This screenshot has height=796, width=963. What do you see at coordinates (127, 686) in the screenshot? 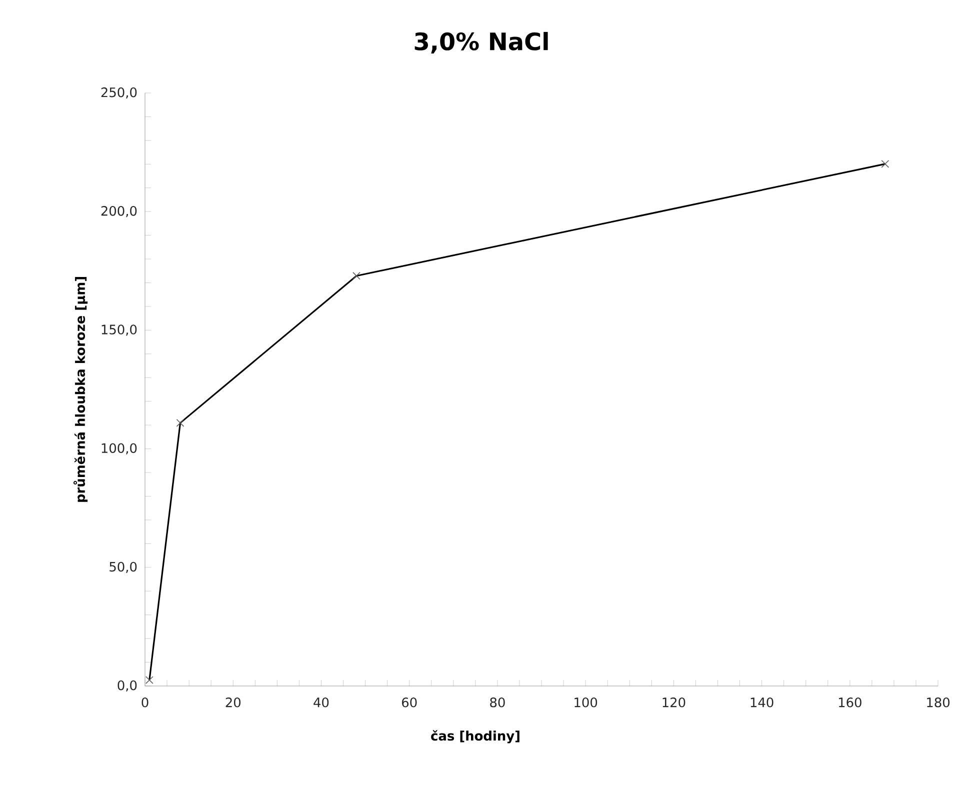
I see `y-tick-label: 0,0` at bounding box center [127, 686].